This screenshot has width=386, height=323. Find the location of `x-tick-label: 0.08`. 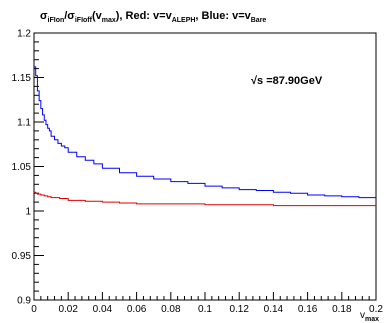

x-tick-label: 0.08 is located at coordinates (171, 309).